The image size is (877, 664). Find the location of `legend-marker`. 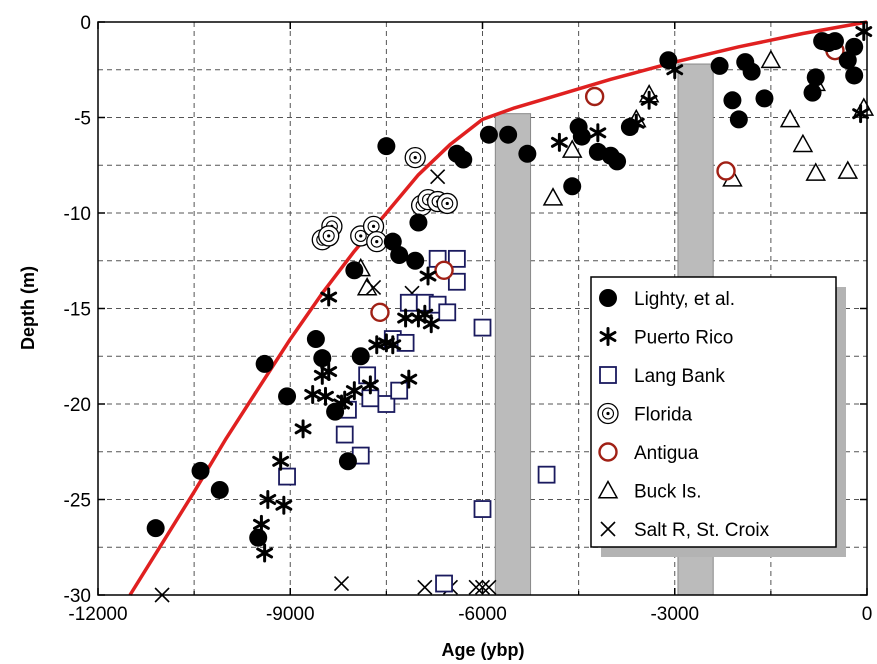

legend-marker is located at coordinates (608, 452).